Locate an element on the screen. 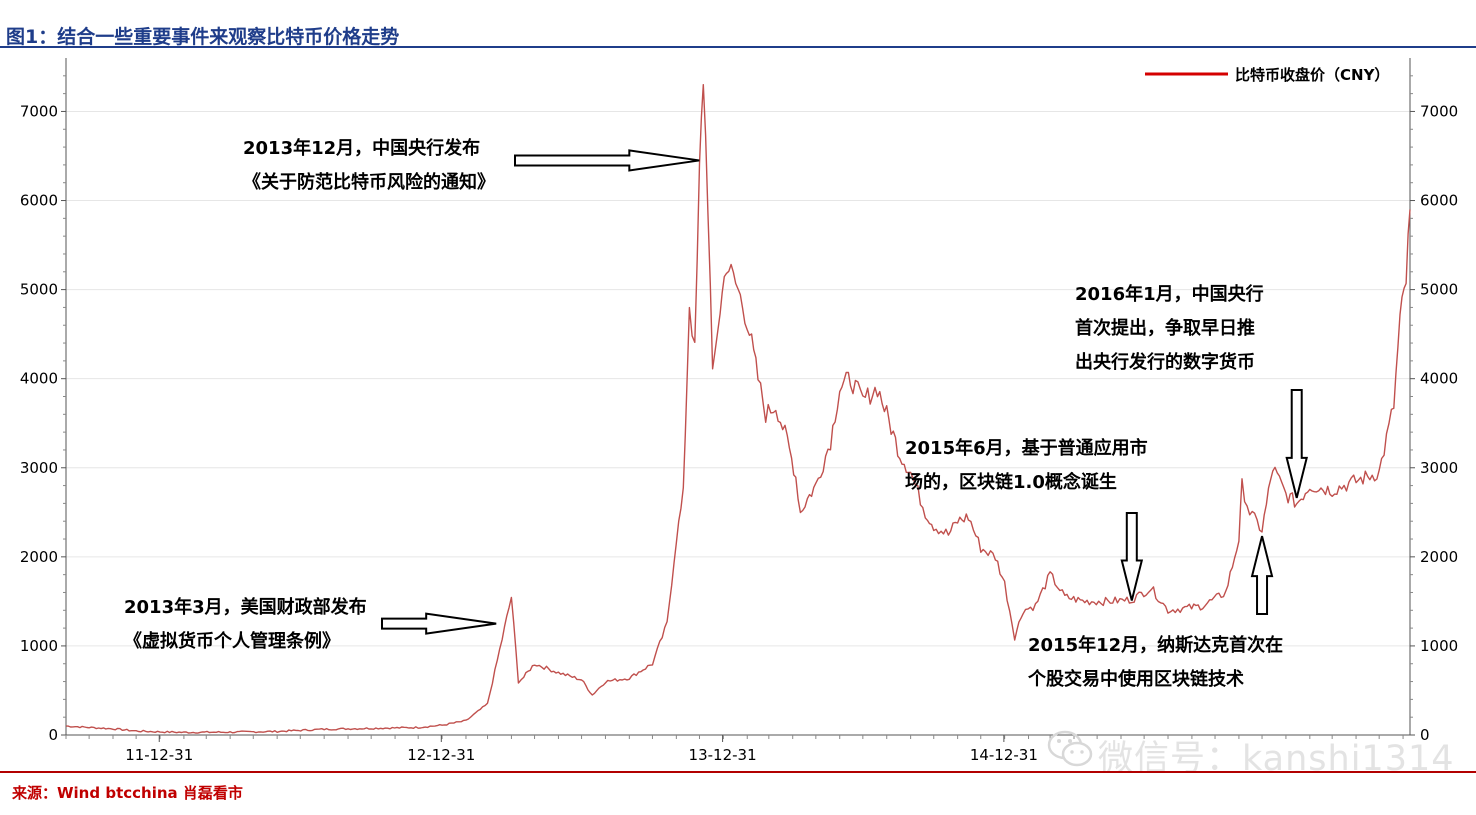 This screenshot has width=1476, height=815. y-tick-label-left: 3000 is located at coordinates (39, 468).